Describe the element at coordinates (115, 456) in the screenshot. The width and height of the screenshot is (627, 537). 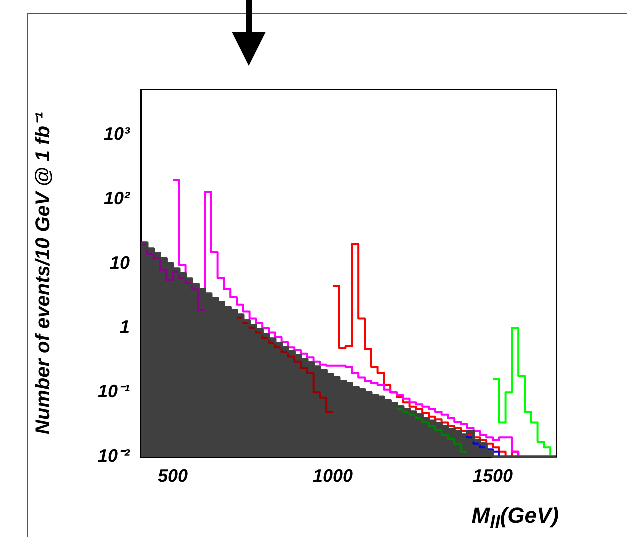
I see `y-tick-label: 10⁻²` at that location.